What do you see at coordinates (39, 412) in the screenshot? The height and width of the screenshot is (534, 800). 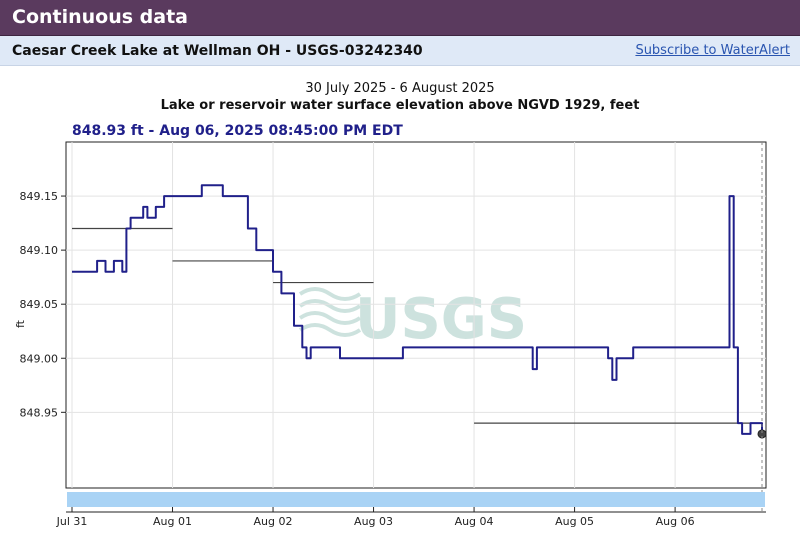 I see `y-tick-label: 848.95` at bounding box center [39, 412].